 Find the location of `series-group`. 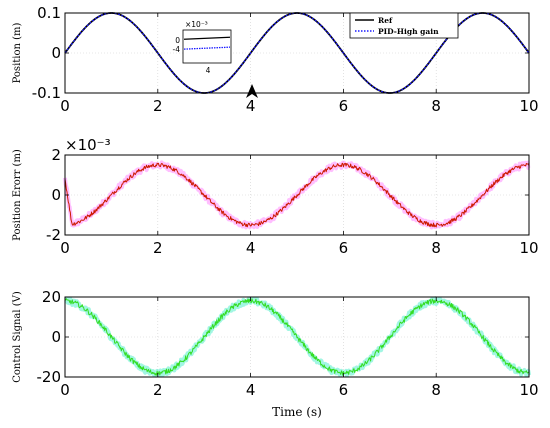

series-group is located at coordinates (297, 195).